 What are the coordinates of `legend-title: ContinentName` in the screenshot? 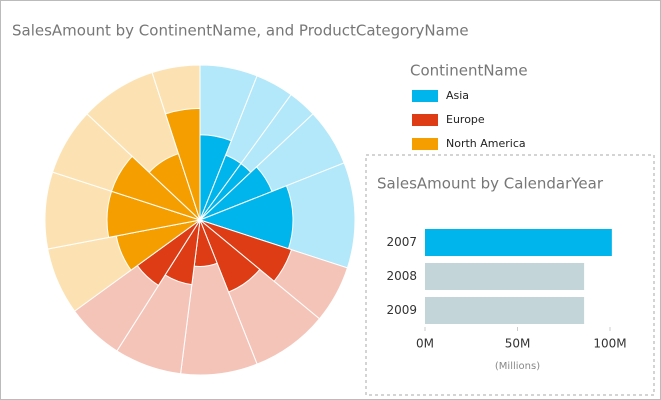 It's located at (469, 71).